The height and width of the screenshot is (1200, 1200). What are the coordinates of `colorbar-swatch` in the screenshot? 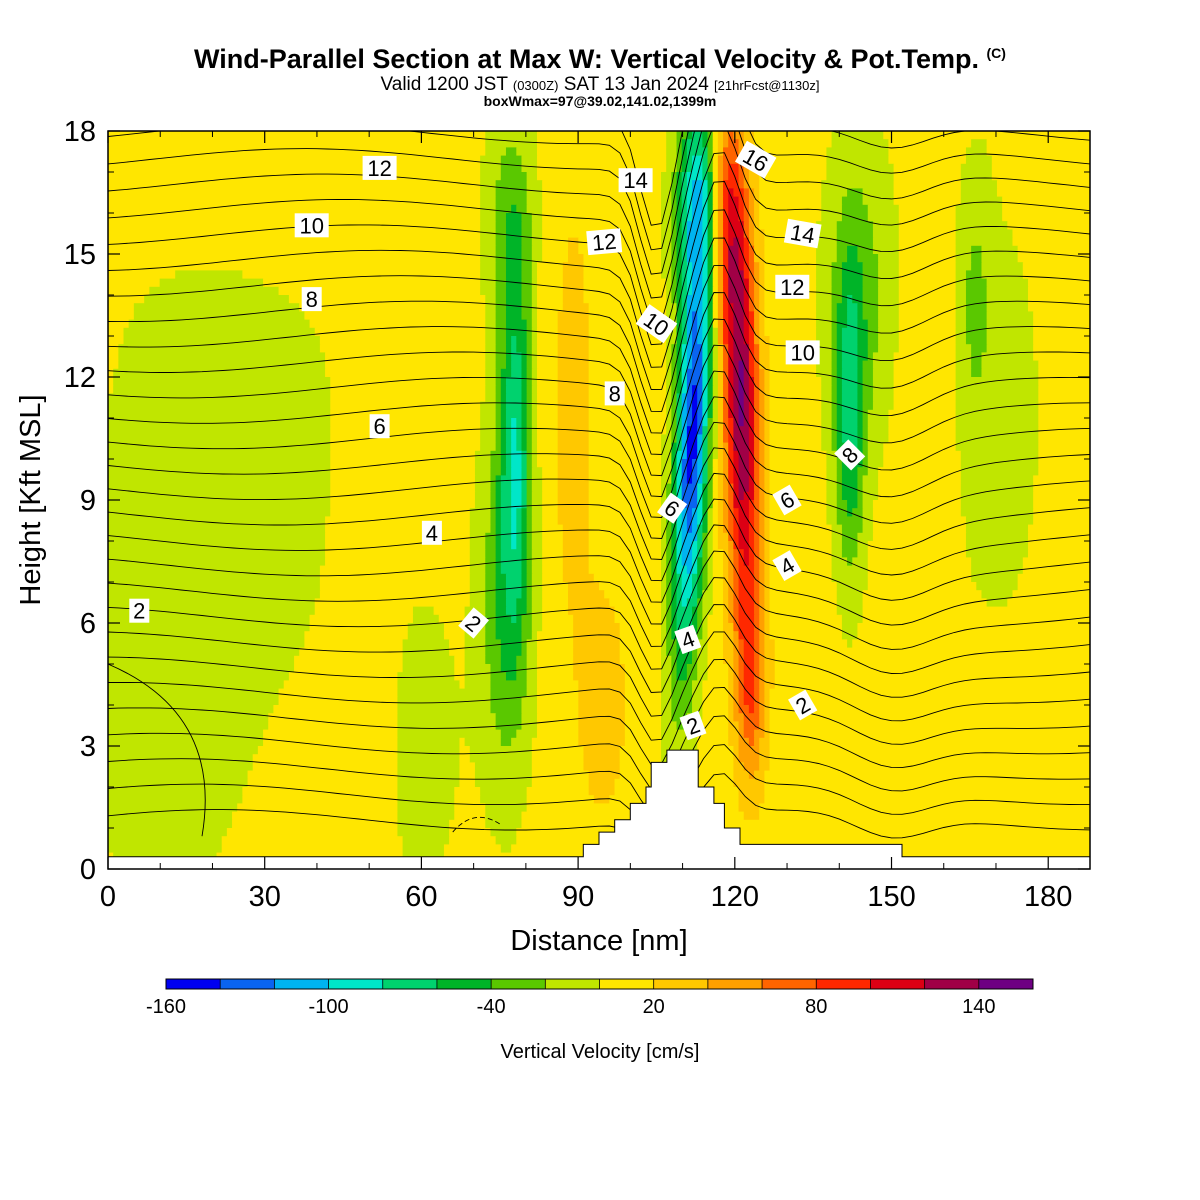 It's located at (789, 984).